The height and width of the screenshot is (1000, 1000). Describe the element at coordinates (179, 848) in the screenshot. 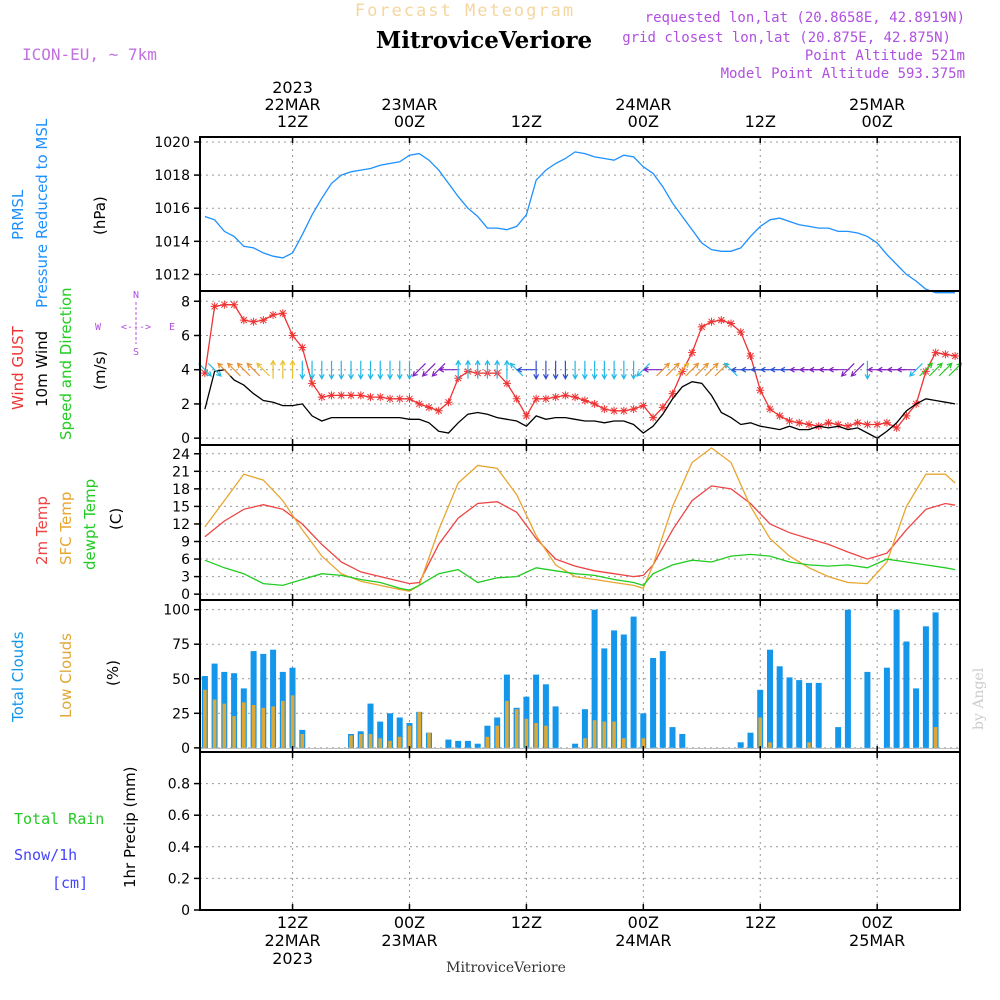

I see `y-tick-label: 0.4` at that location.